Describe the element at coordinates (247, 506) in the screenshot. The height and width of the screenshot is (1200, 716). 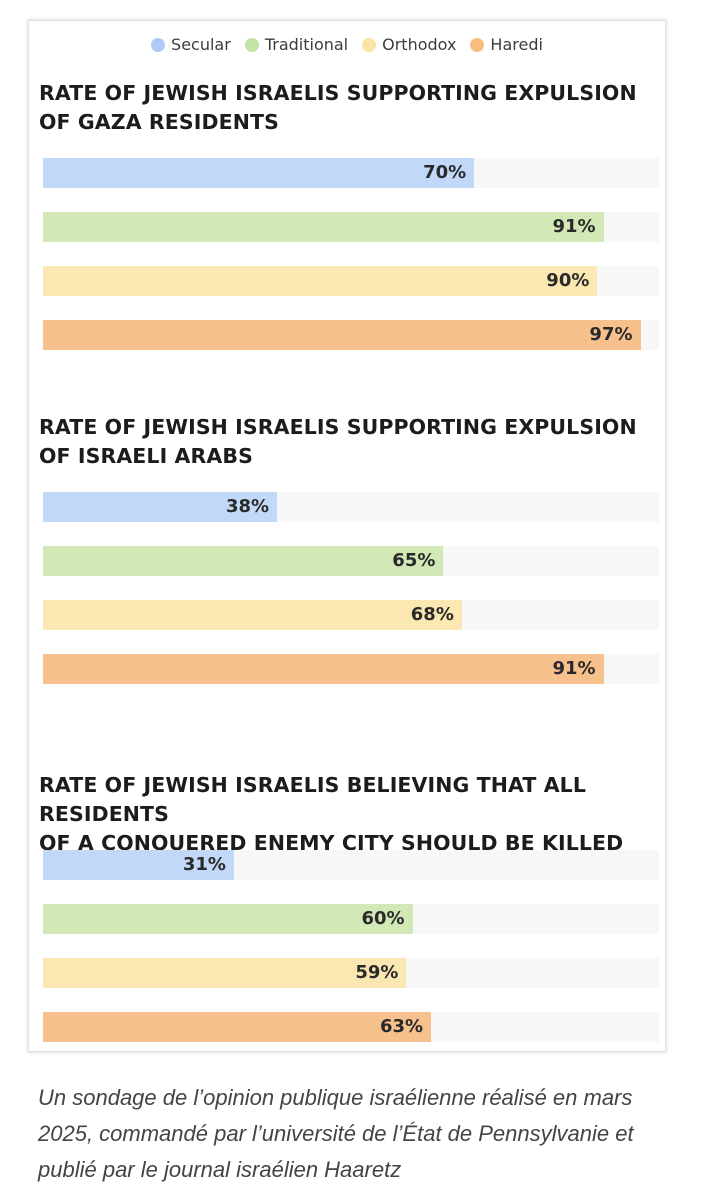
I see `bar-label: 38%` at that location.